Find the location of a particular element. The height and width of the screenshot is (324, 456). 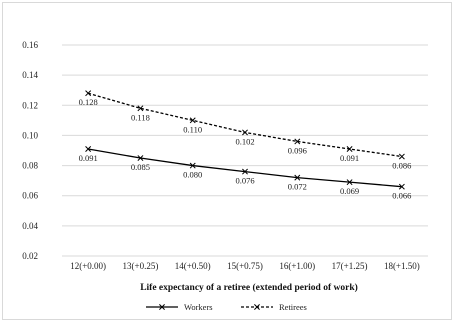

x-tick-label: 17(+1.25) is located at coordinates (350, 266).